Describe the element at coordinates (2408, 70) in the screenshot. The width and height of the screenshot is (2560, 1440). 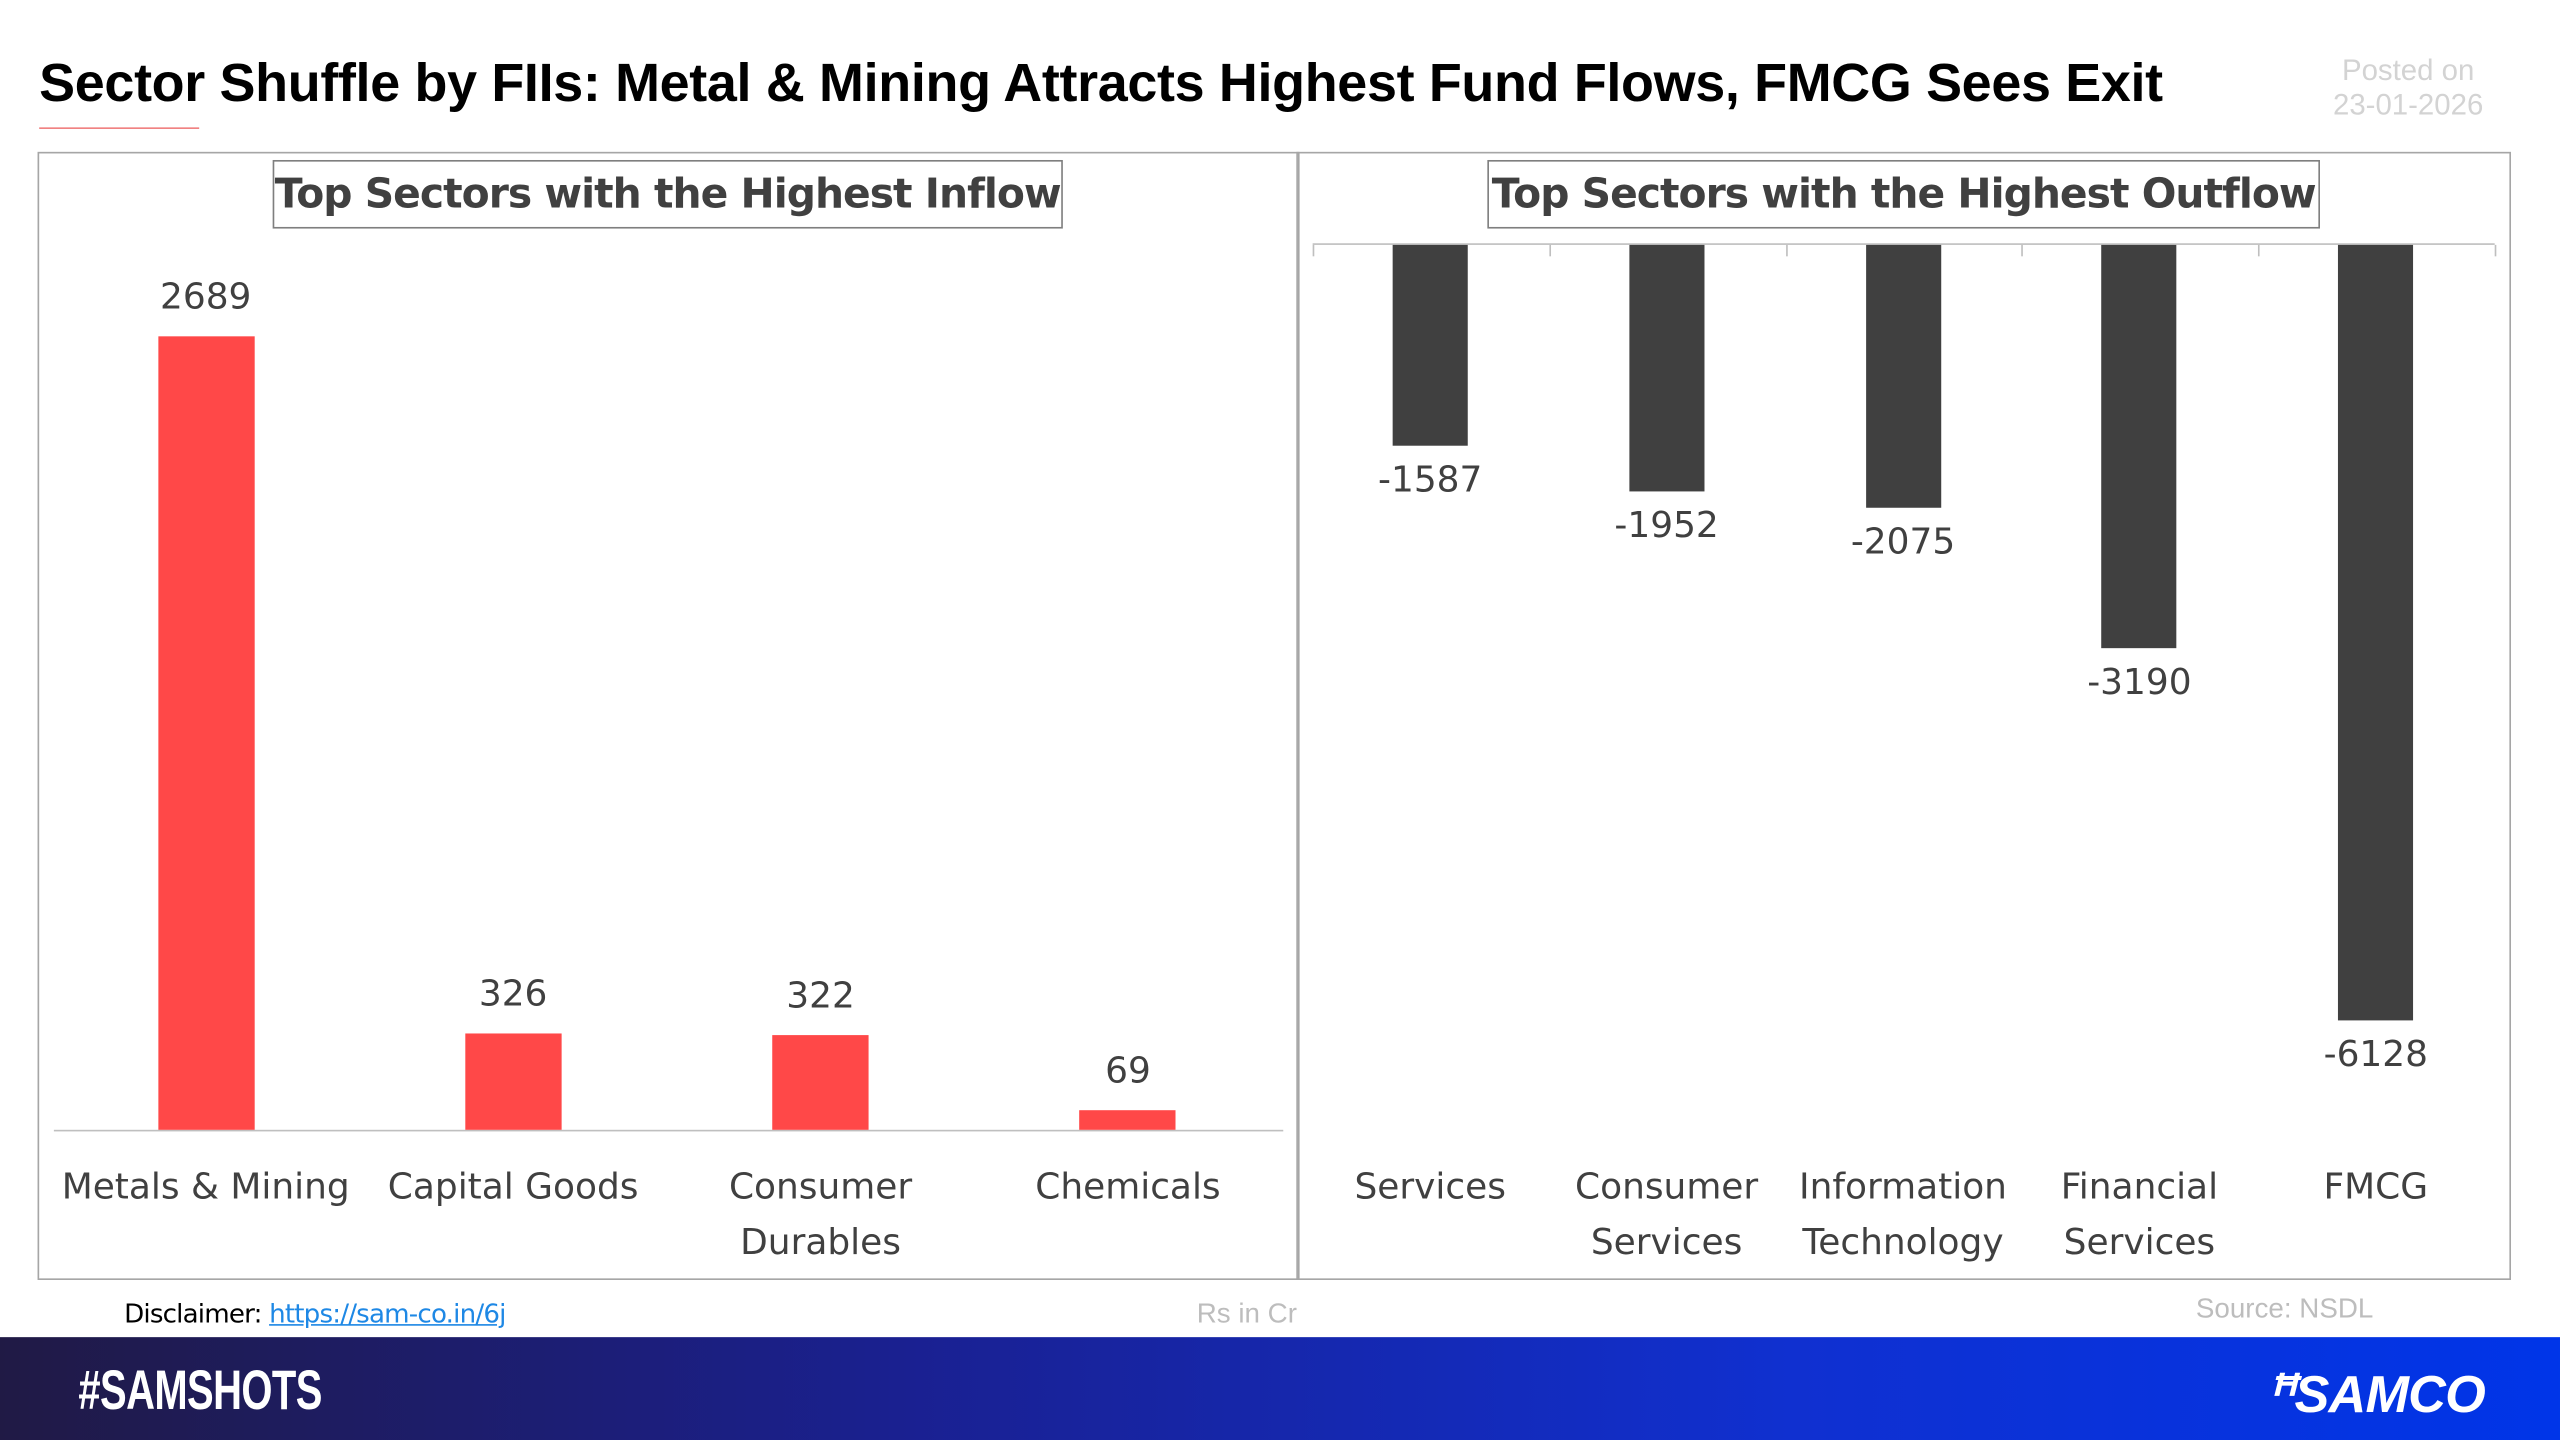
I see `posted-label: Posted on` at that location.